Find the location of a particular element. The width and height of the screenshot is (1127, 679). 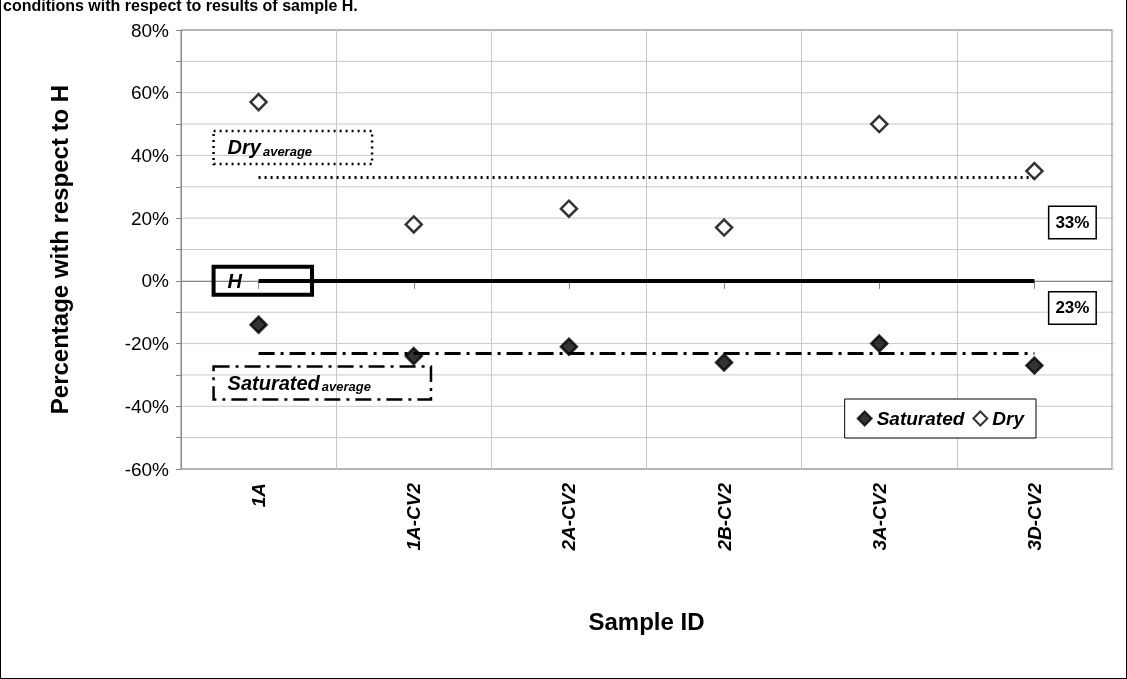

y-tick-label: 60% is located at coordinates (150, 93).